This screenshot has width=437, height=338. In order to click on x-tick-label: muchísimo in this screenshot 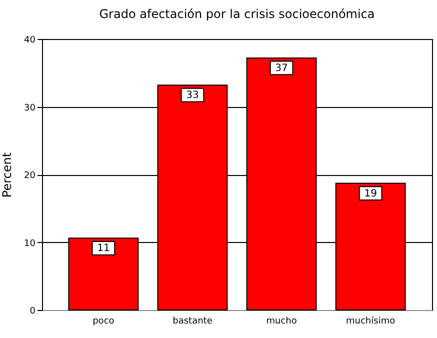, I will do `click(371, 321)`.